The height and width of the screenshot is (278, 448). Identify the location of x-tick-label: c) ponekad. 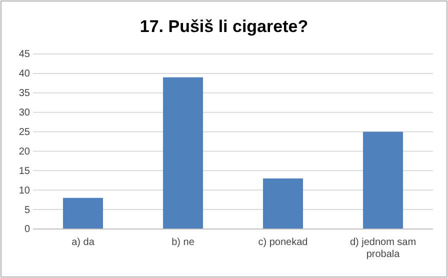
(283, 242).